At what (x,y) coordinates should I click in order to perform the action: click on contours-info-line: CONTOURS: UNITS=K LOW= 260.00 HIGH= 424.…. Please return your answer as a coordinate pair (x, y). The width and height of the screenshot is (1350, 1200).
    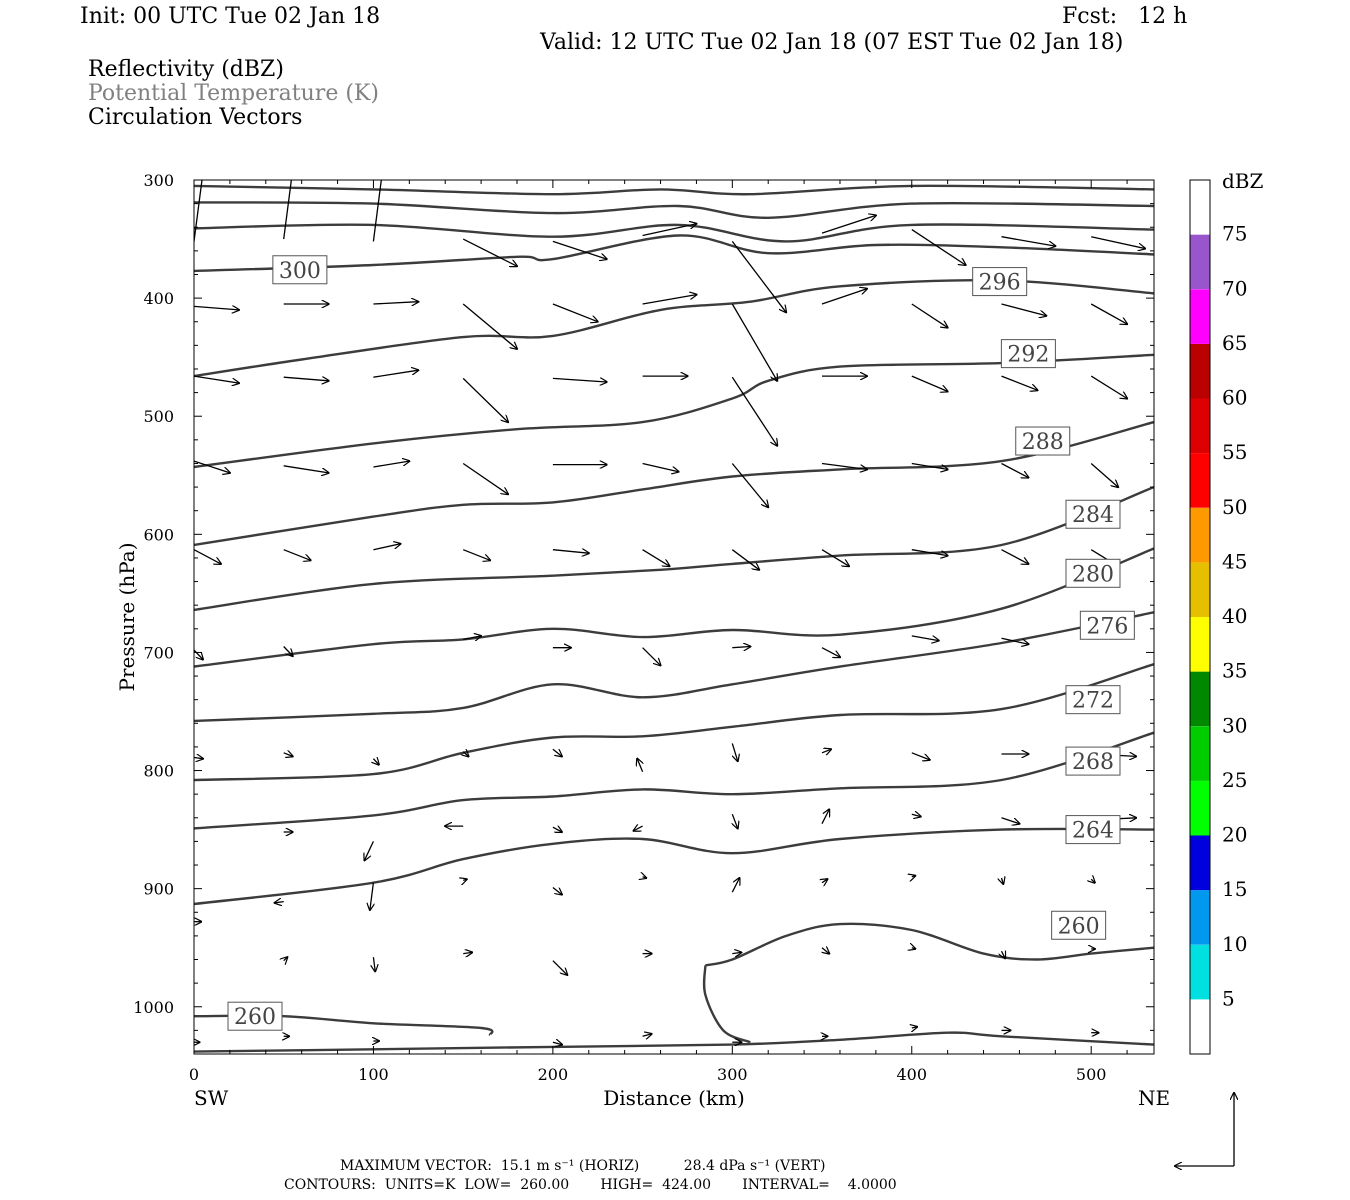
    Looking at the image, I should click on (590, 1185).